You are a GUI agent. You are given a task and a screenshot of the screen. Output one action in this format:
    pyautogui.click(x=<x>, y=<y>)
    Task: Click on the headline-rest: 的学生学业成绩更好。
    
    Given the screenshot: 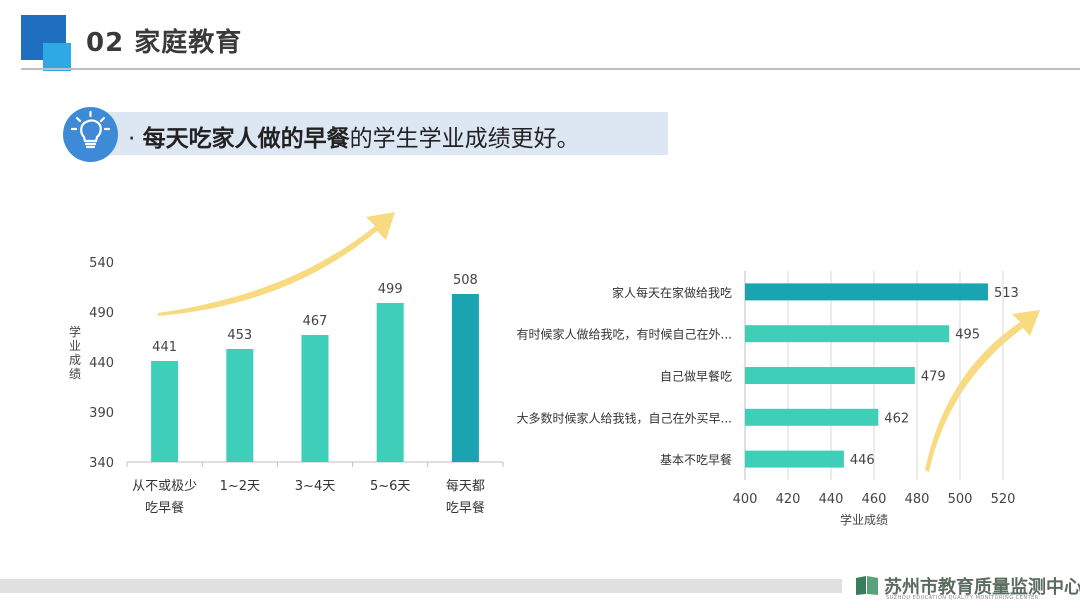 What is the action you would take?
    pyautogui.click(x=464, y=139)
    